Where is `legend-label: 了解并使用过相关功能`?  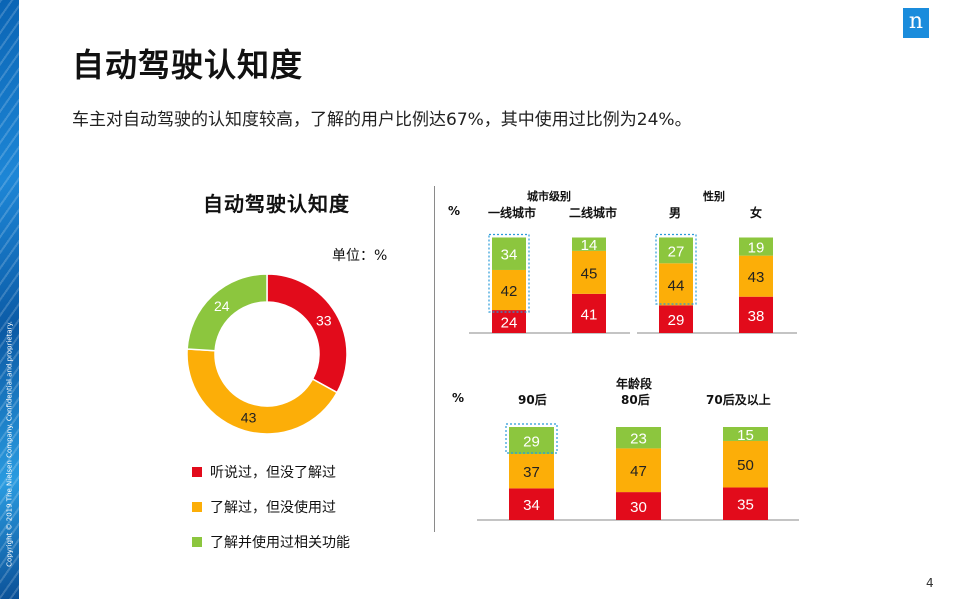
legend-label: 了解并使用过相关功能 is located at coordinates (280, 542).